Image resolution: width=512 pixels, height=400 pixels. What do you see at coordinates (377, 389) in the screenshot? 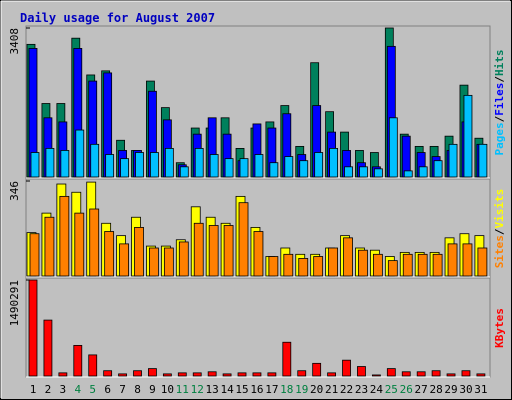
I see `x-tick-label: 24` at bounding box center [377, 389].